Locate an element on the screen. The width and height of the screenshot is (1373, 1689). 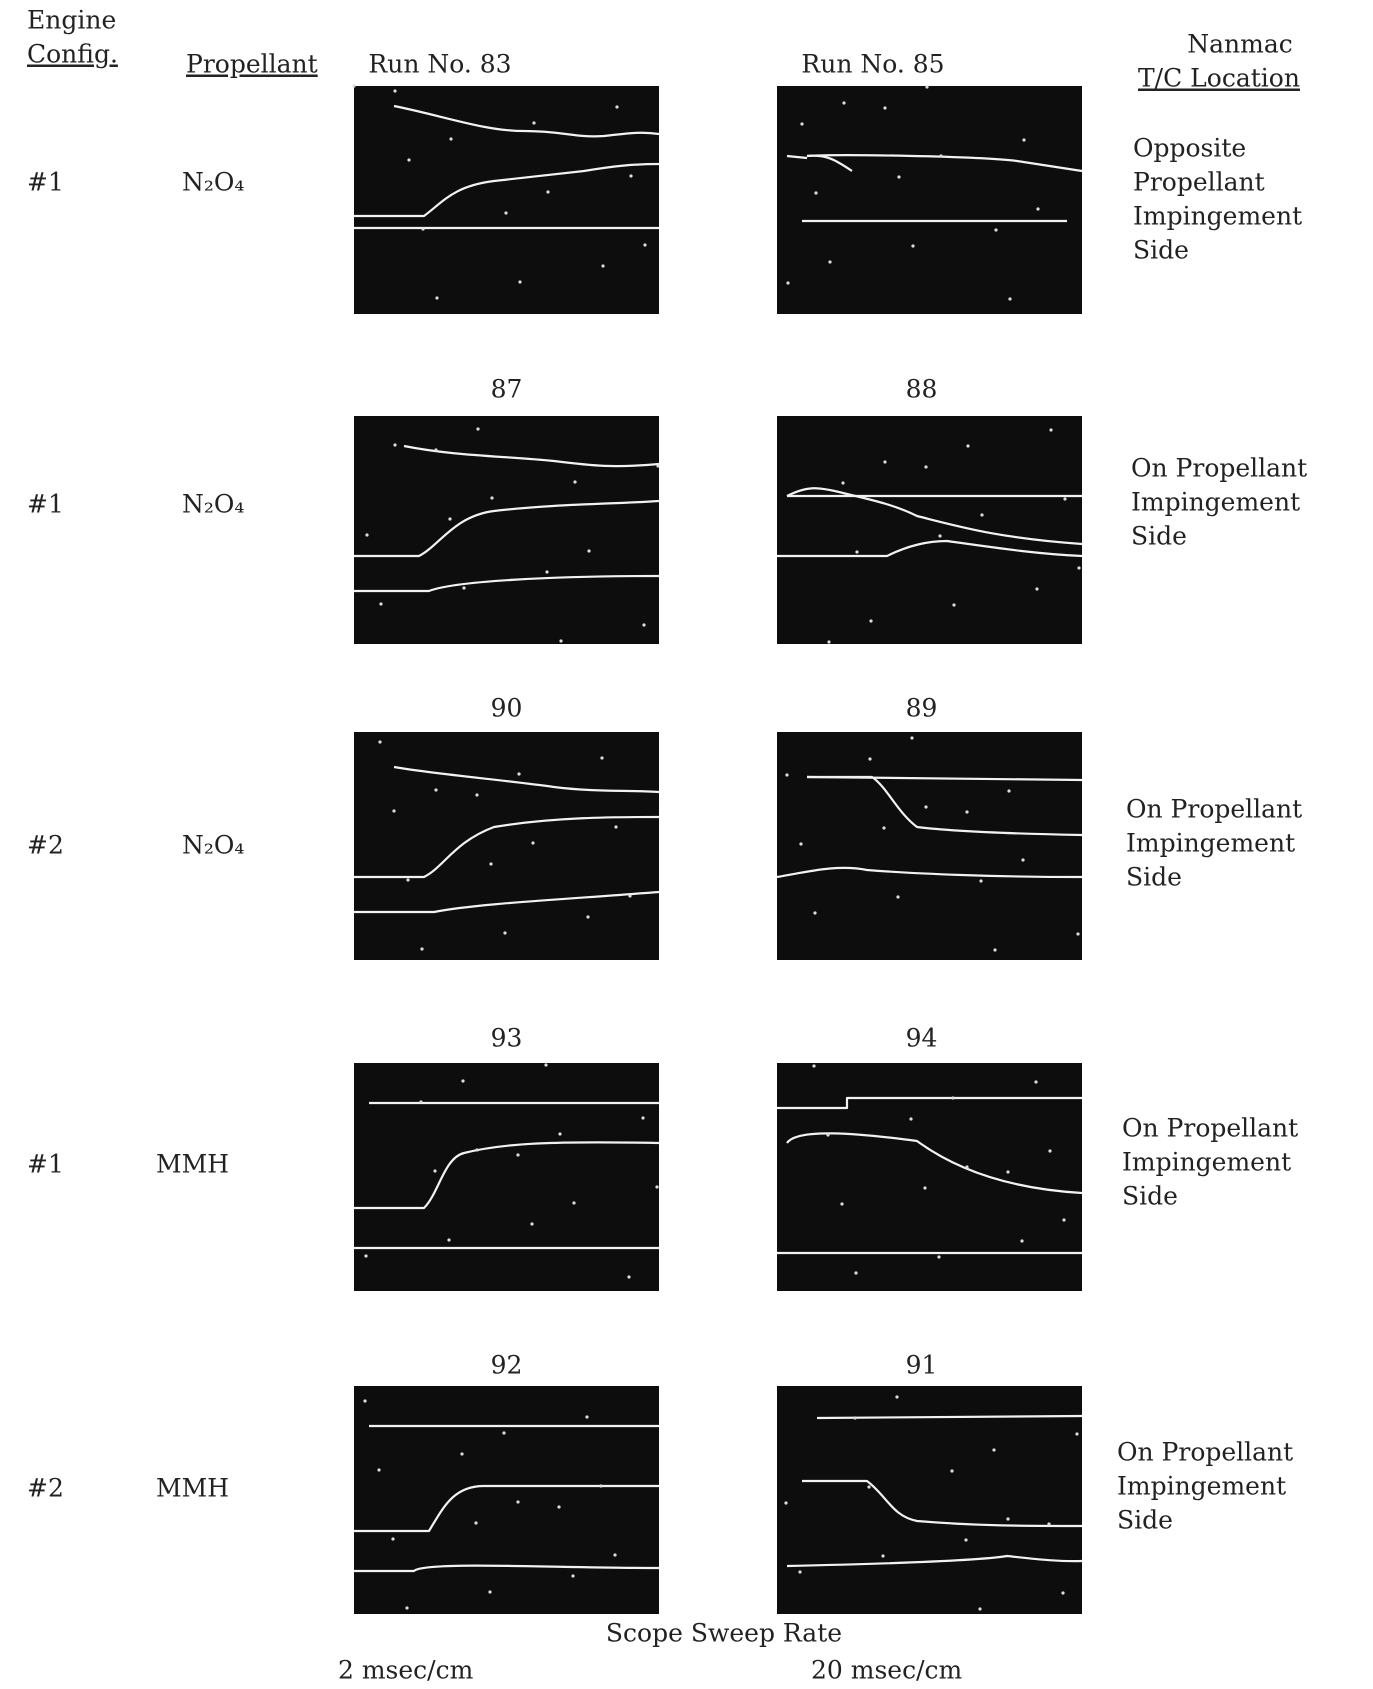
run-number: 92 is located at coordinates (507, 1365).